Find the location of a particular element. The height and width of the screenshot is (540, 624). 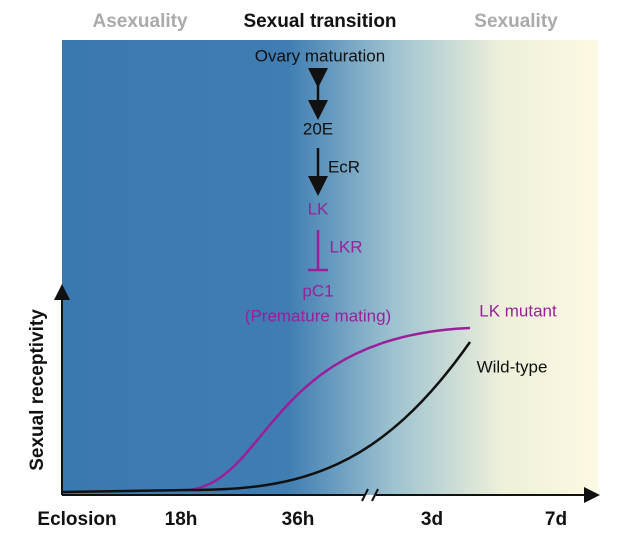

node: pC1 is located at coordinates (317, 290).